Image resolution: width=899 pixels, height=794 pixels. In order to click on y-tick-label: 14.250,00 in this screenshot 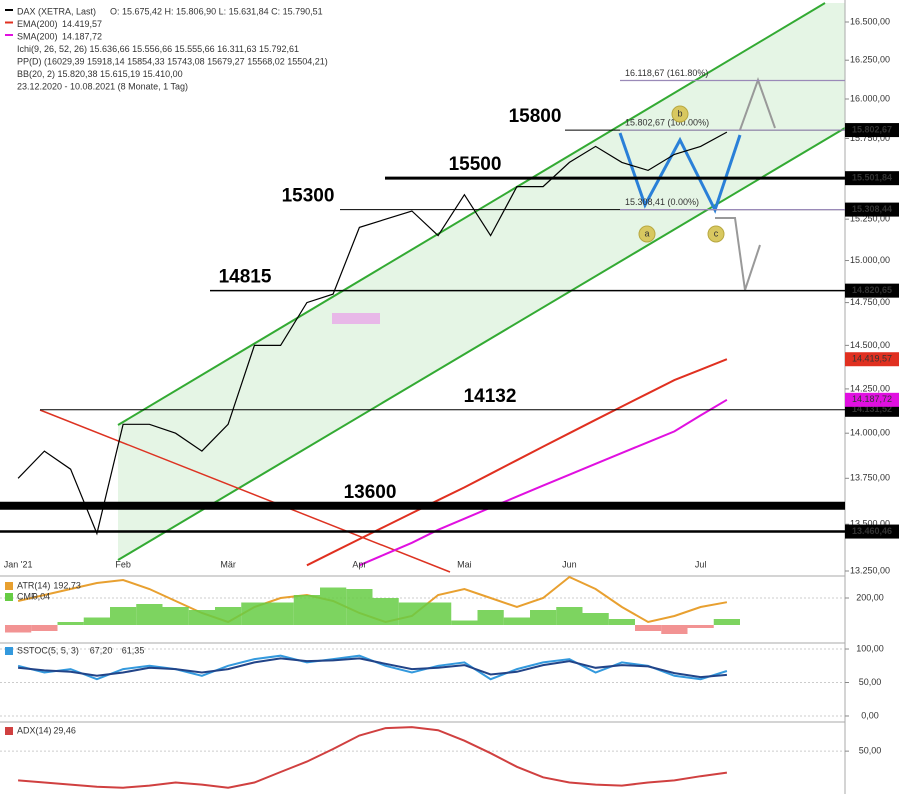, I will do `click(870, 388)`.